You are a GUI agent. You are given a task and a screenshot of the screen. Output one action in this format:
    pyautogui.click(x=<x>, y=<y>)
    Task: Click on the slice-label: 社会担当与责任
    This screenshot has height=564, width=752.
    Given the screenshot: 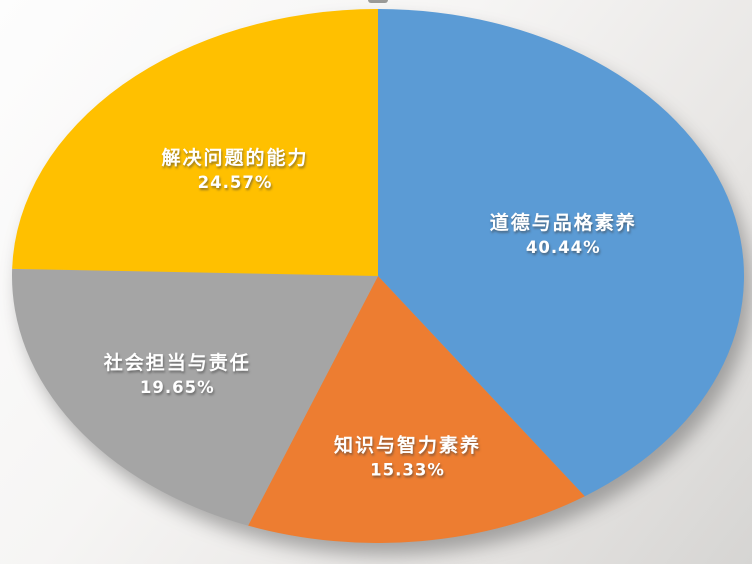 What is the action you would take?
    pyautogui.click(x=177, y=362)
    